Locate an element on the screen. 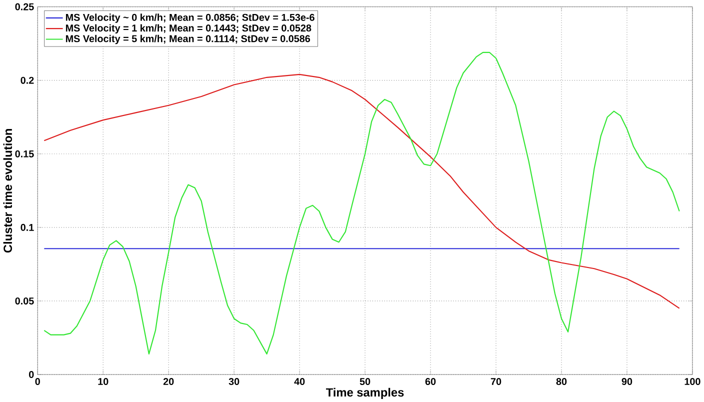 This screenshot has width=704, height=402. x-tick-label: 0 is located at coordinates (37, 381).